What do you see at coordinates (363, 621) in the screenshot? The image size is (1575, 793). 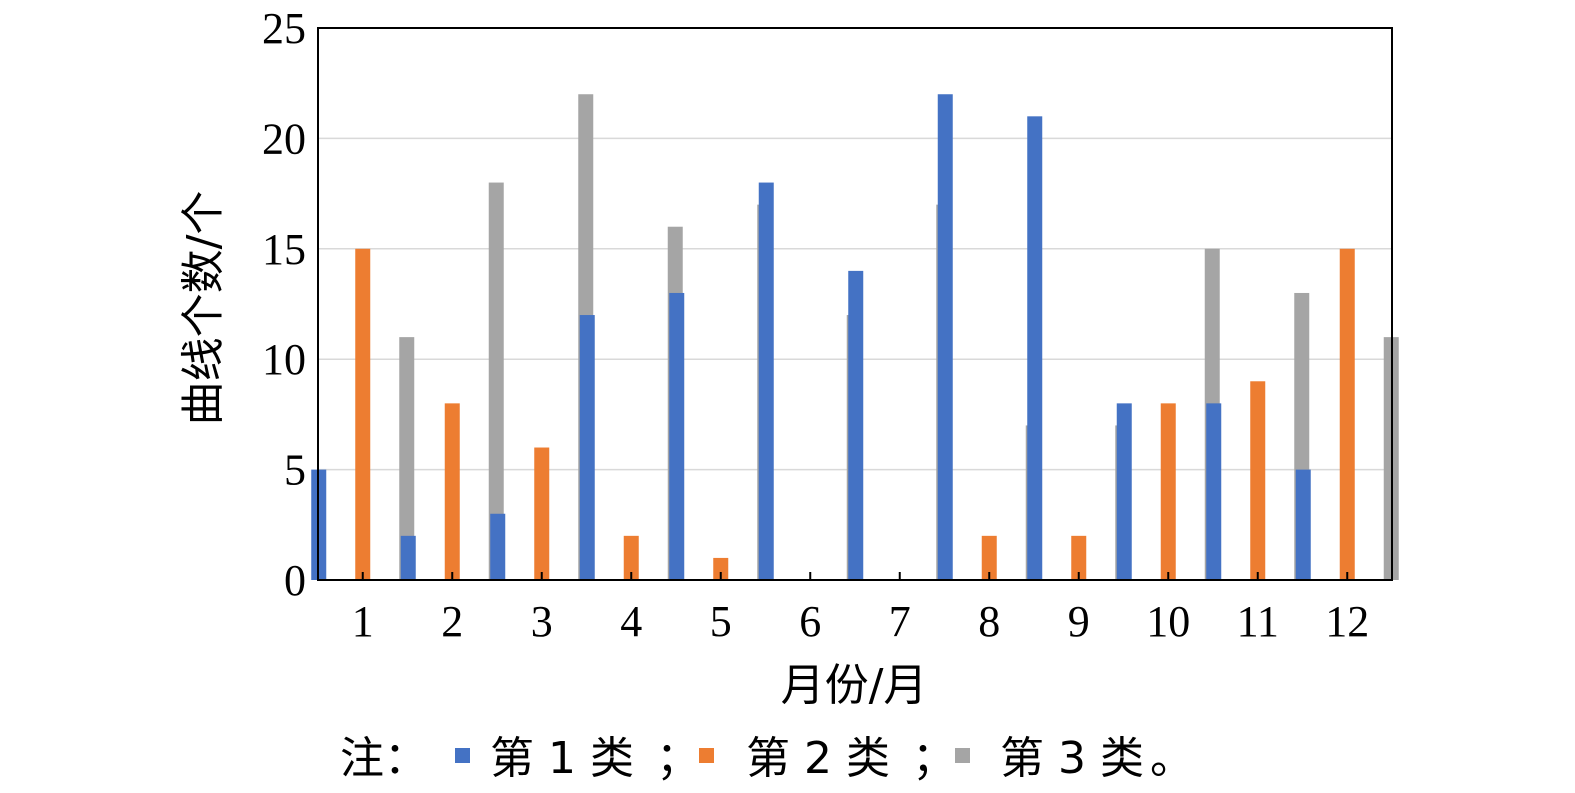 I see `x-tick-label: 1` at bounding box center [363, 621].